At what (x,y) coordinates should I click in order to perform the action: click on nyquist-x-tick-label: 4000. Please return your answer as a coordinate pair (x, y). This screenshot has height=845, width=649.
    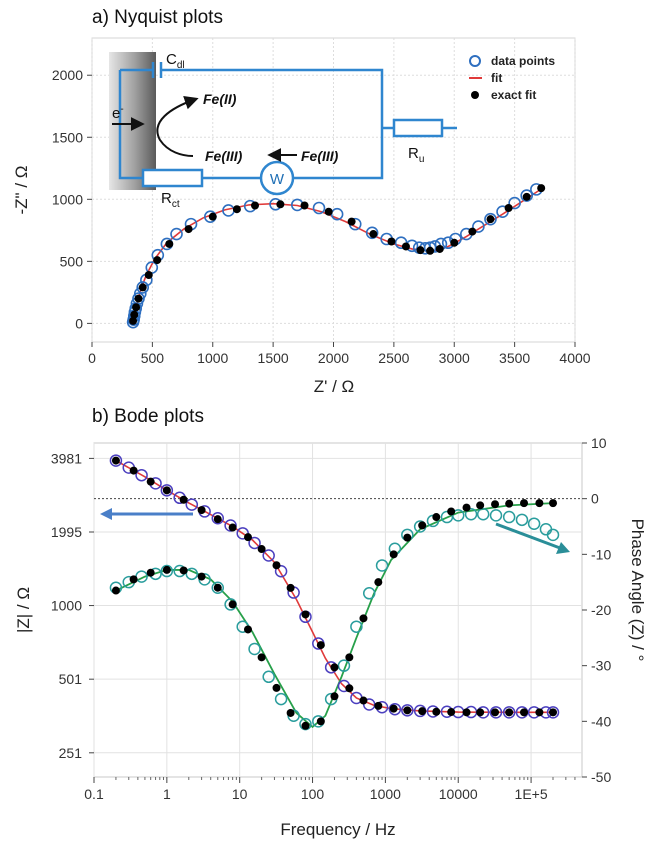
    Looking at the image, I should click on (574, 358).